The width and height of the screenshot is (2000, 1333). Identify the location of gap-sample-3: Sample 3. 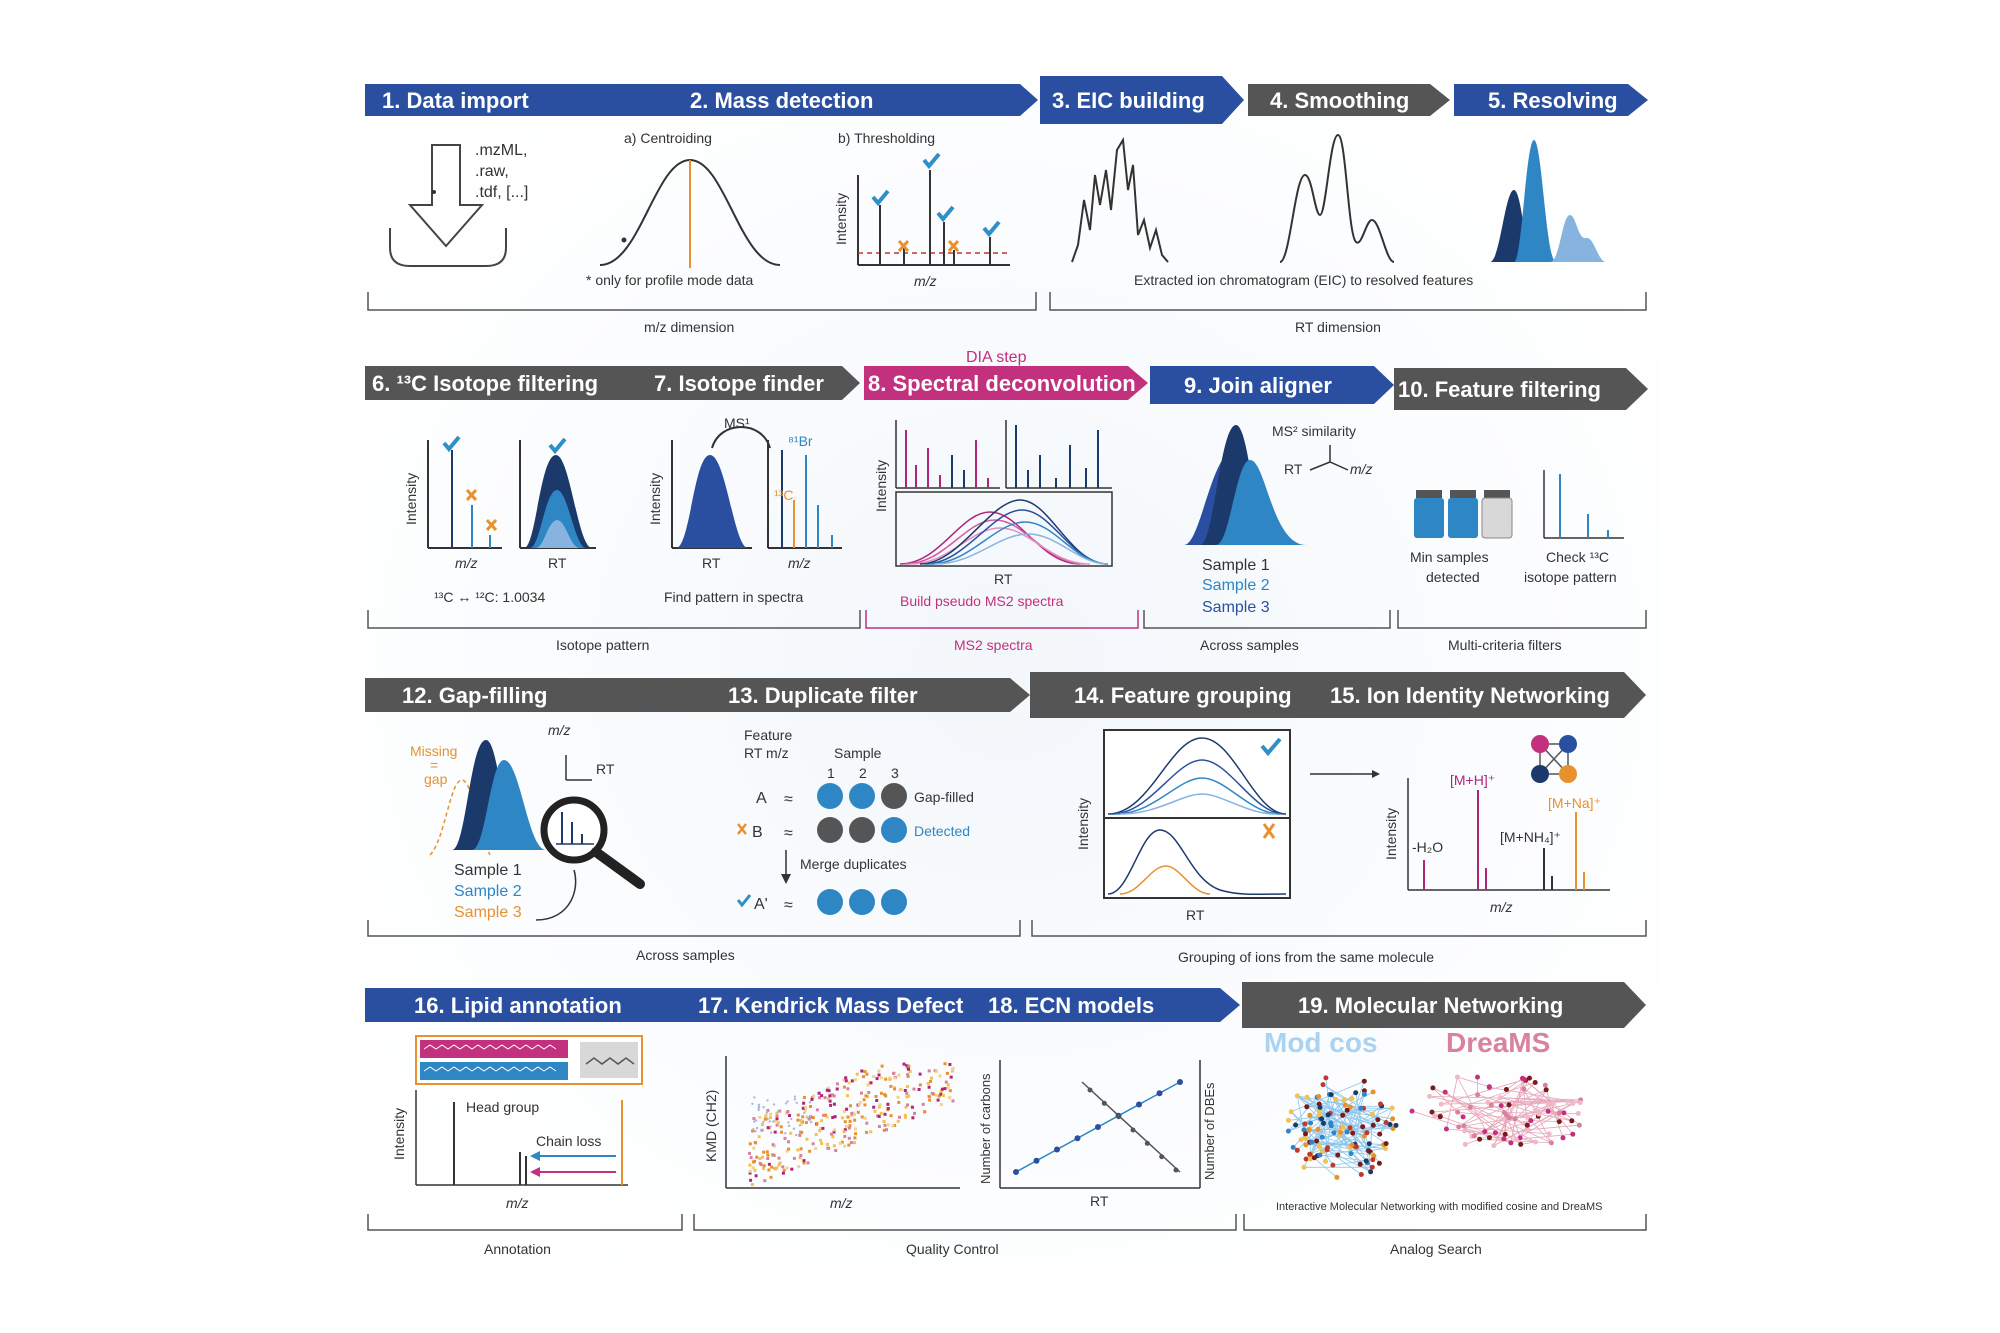
(488, 912).